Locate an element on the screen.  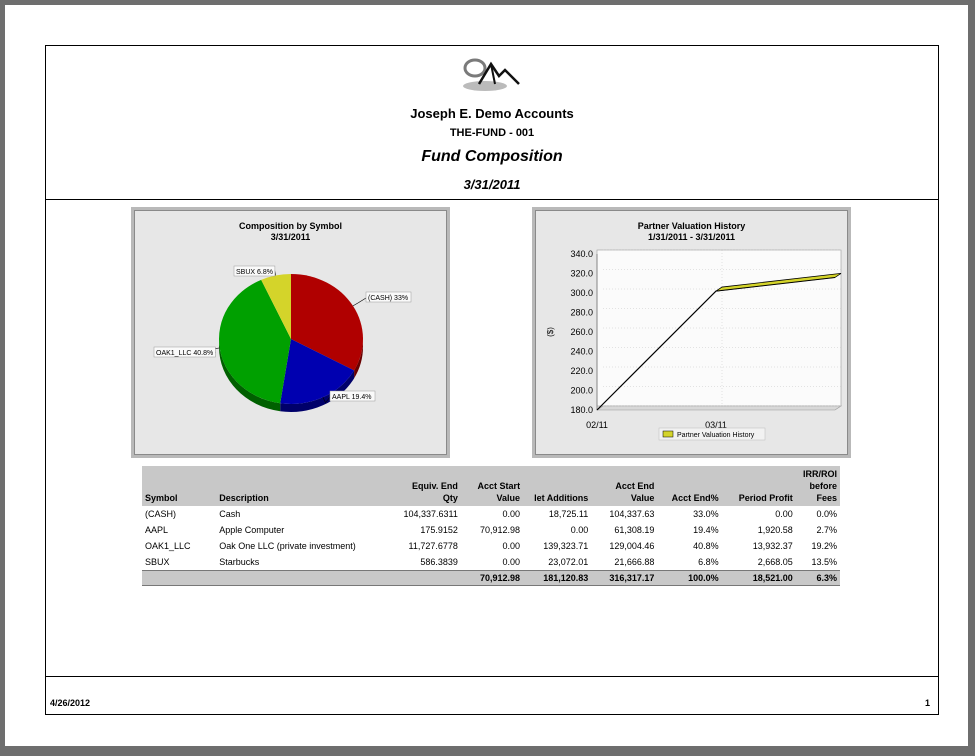
pie-slice-edge-oak1-llc is located at coordinates (250, 375).